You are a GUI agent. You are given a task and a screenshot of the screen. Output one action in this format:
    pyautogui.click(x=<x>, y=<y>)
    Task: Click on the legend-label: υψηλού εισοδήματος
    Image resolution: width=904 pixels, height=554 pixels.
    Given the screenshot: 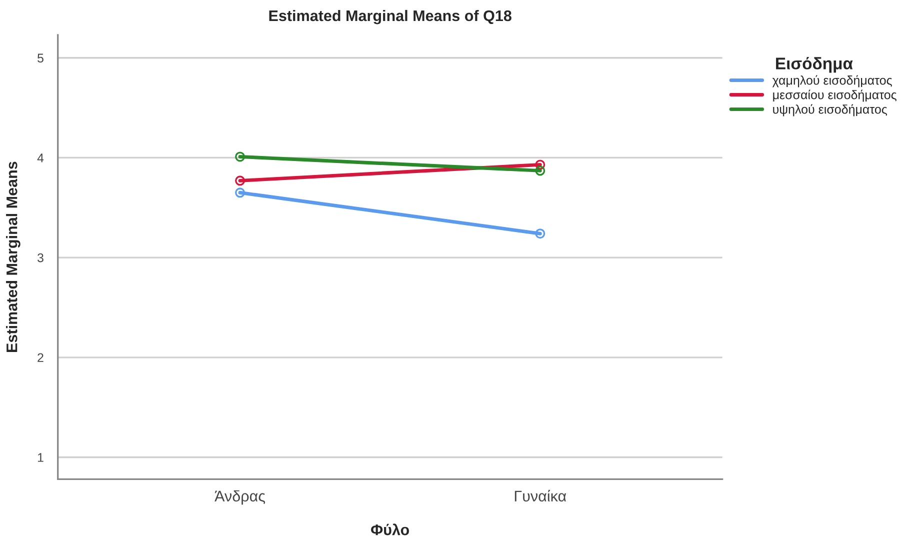 What is the action you would take?
    pyautogui.click(x=830, y=110)
    